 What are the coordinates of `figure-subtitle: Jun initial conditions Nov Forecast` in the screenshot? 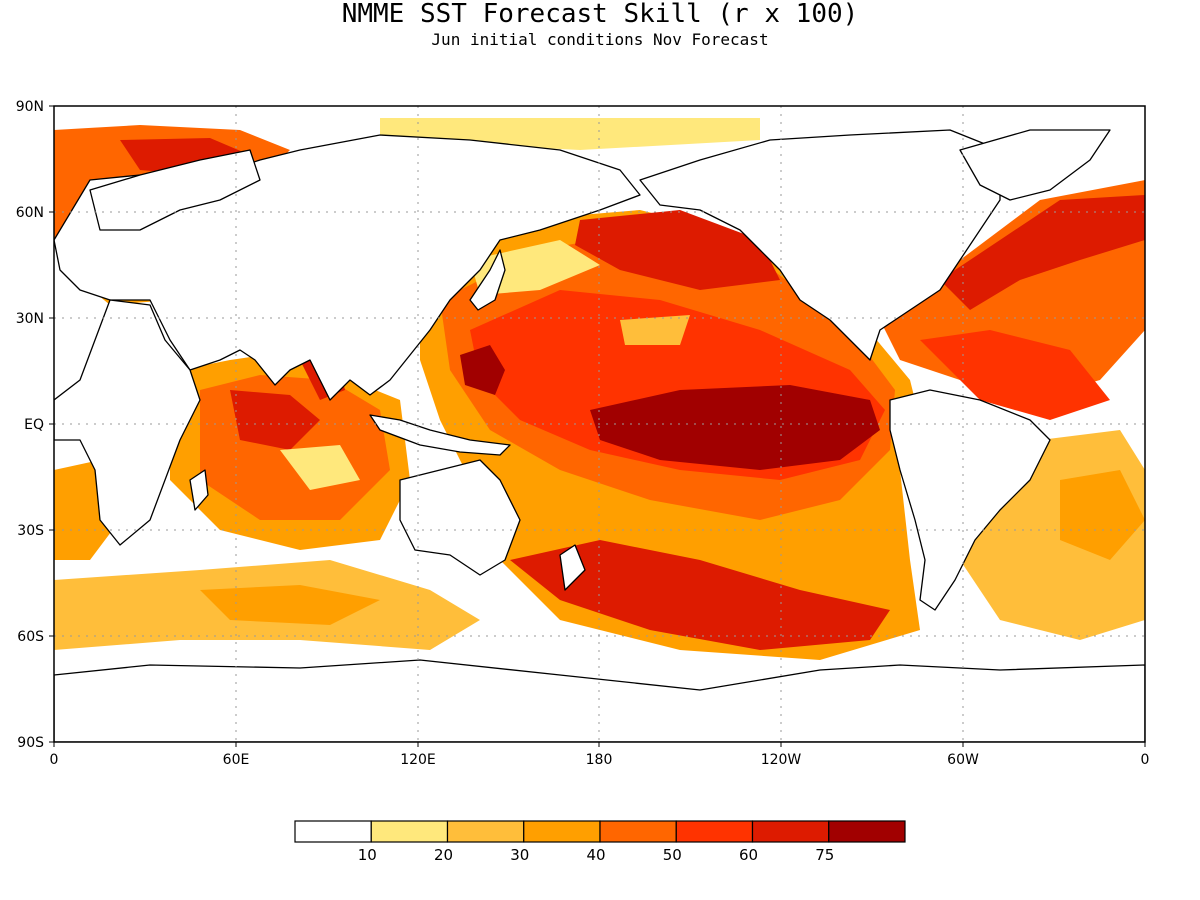 It's located at (599, 39).